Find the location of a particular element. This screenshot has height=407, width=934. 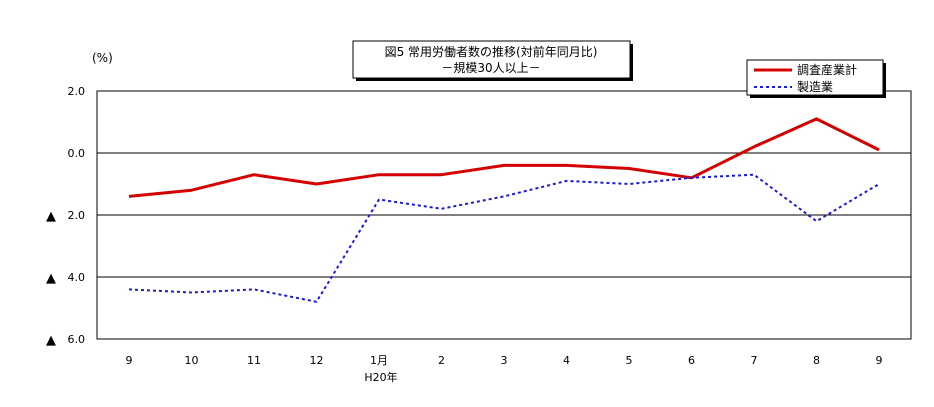

chart-title: 図5 常用労働者数の推移(対前年同月比) is located at coordinates (491, 51).